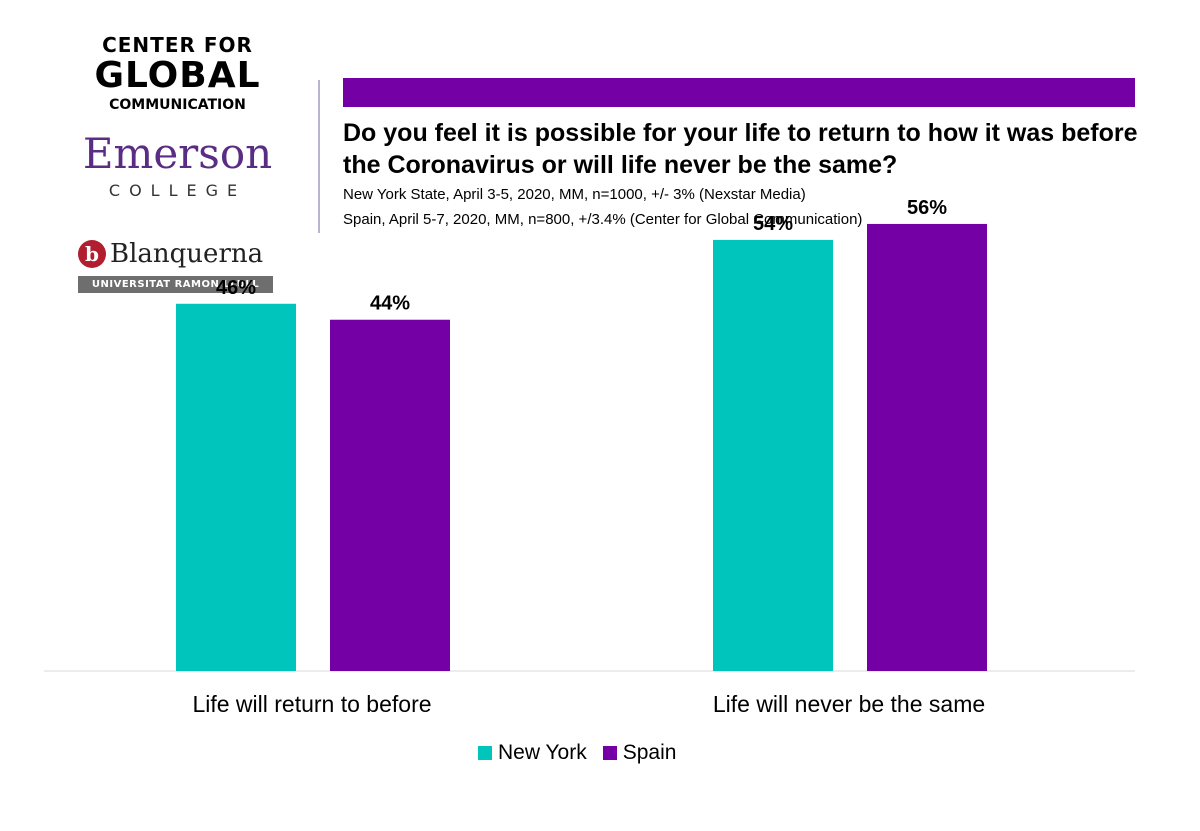 The image size is (1200, 831). Describe the element at coordinates (649, 752) in the screenshot. I see `legend-label-spain: Spain` at that location.